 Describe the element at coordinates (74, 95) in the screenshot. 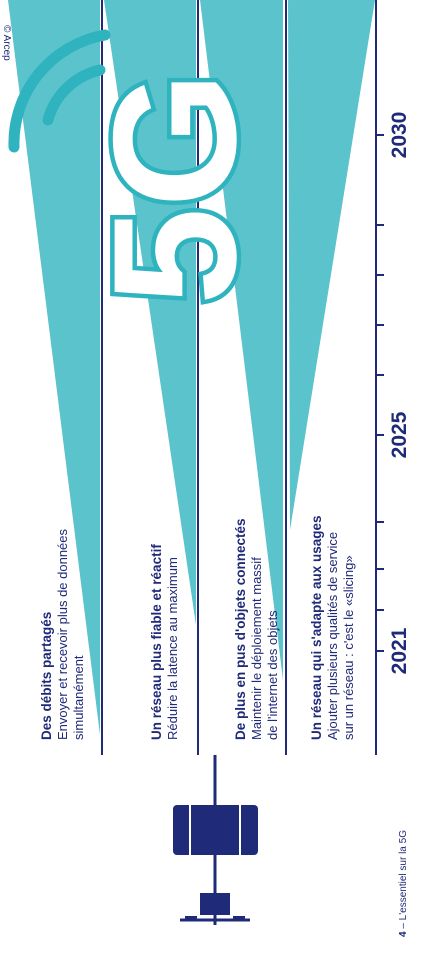

I see `signal-arc-inner` at that location.